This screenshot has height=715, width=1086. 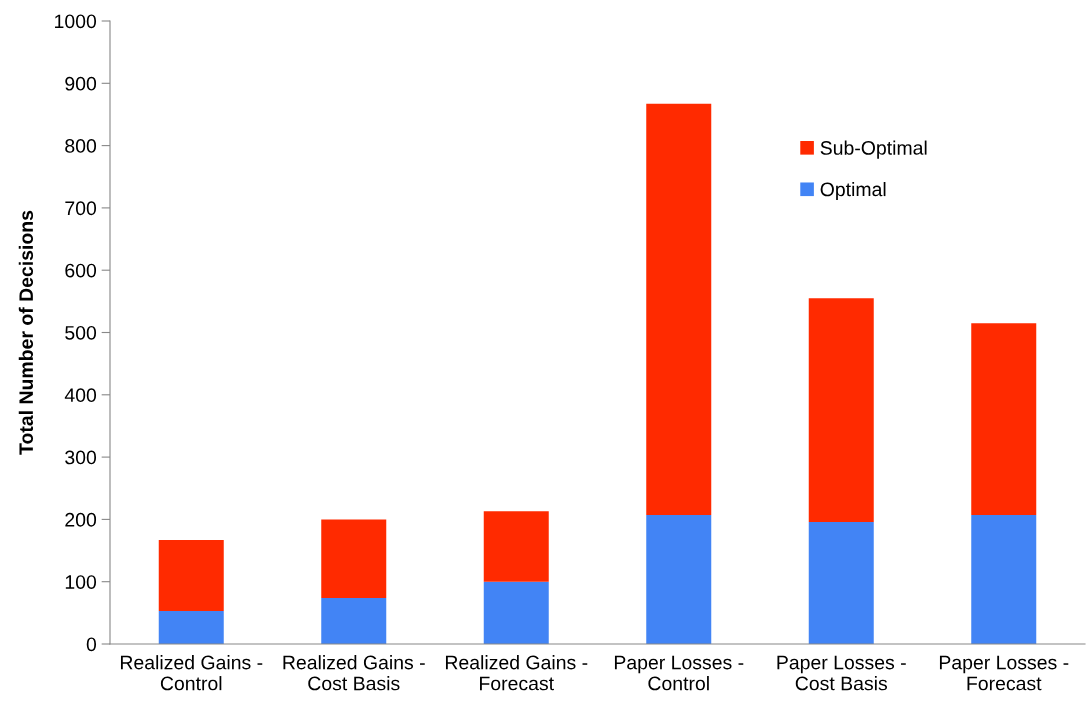 I want to click on y-tick-label: 0, so click(x=91, y=644).